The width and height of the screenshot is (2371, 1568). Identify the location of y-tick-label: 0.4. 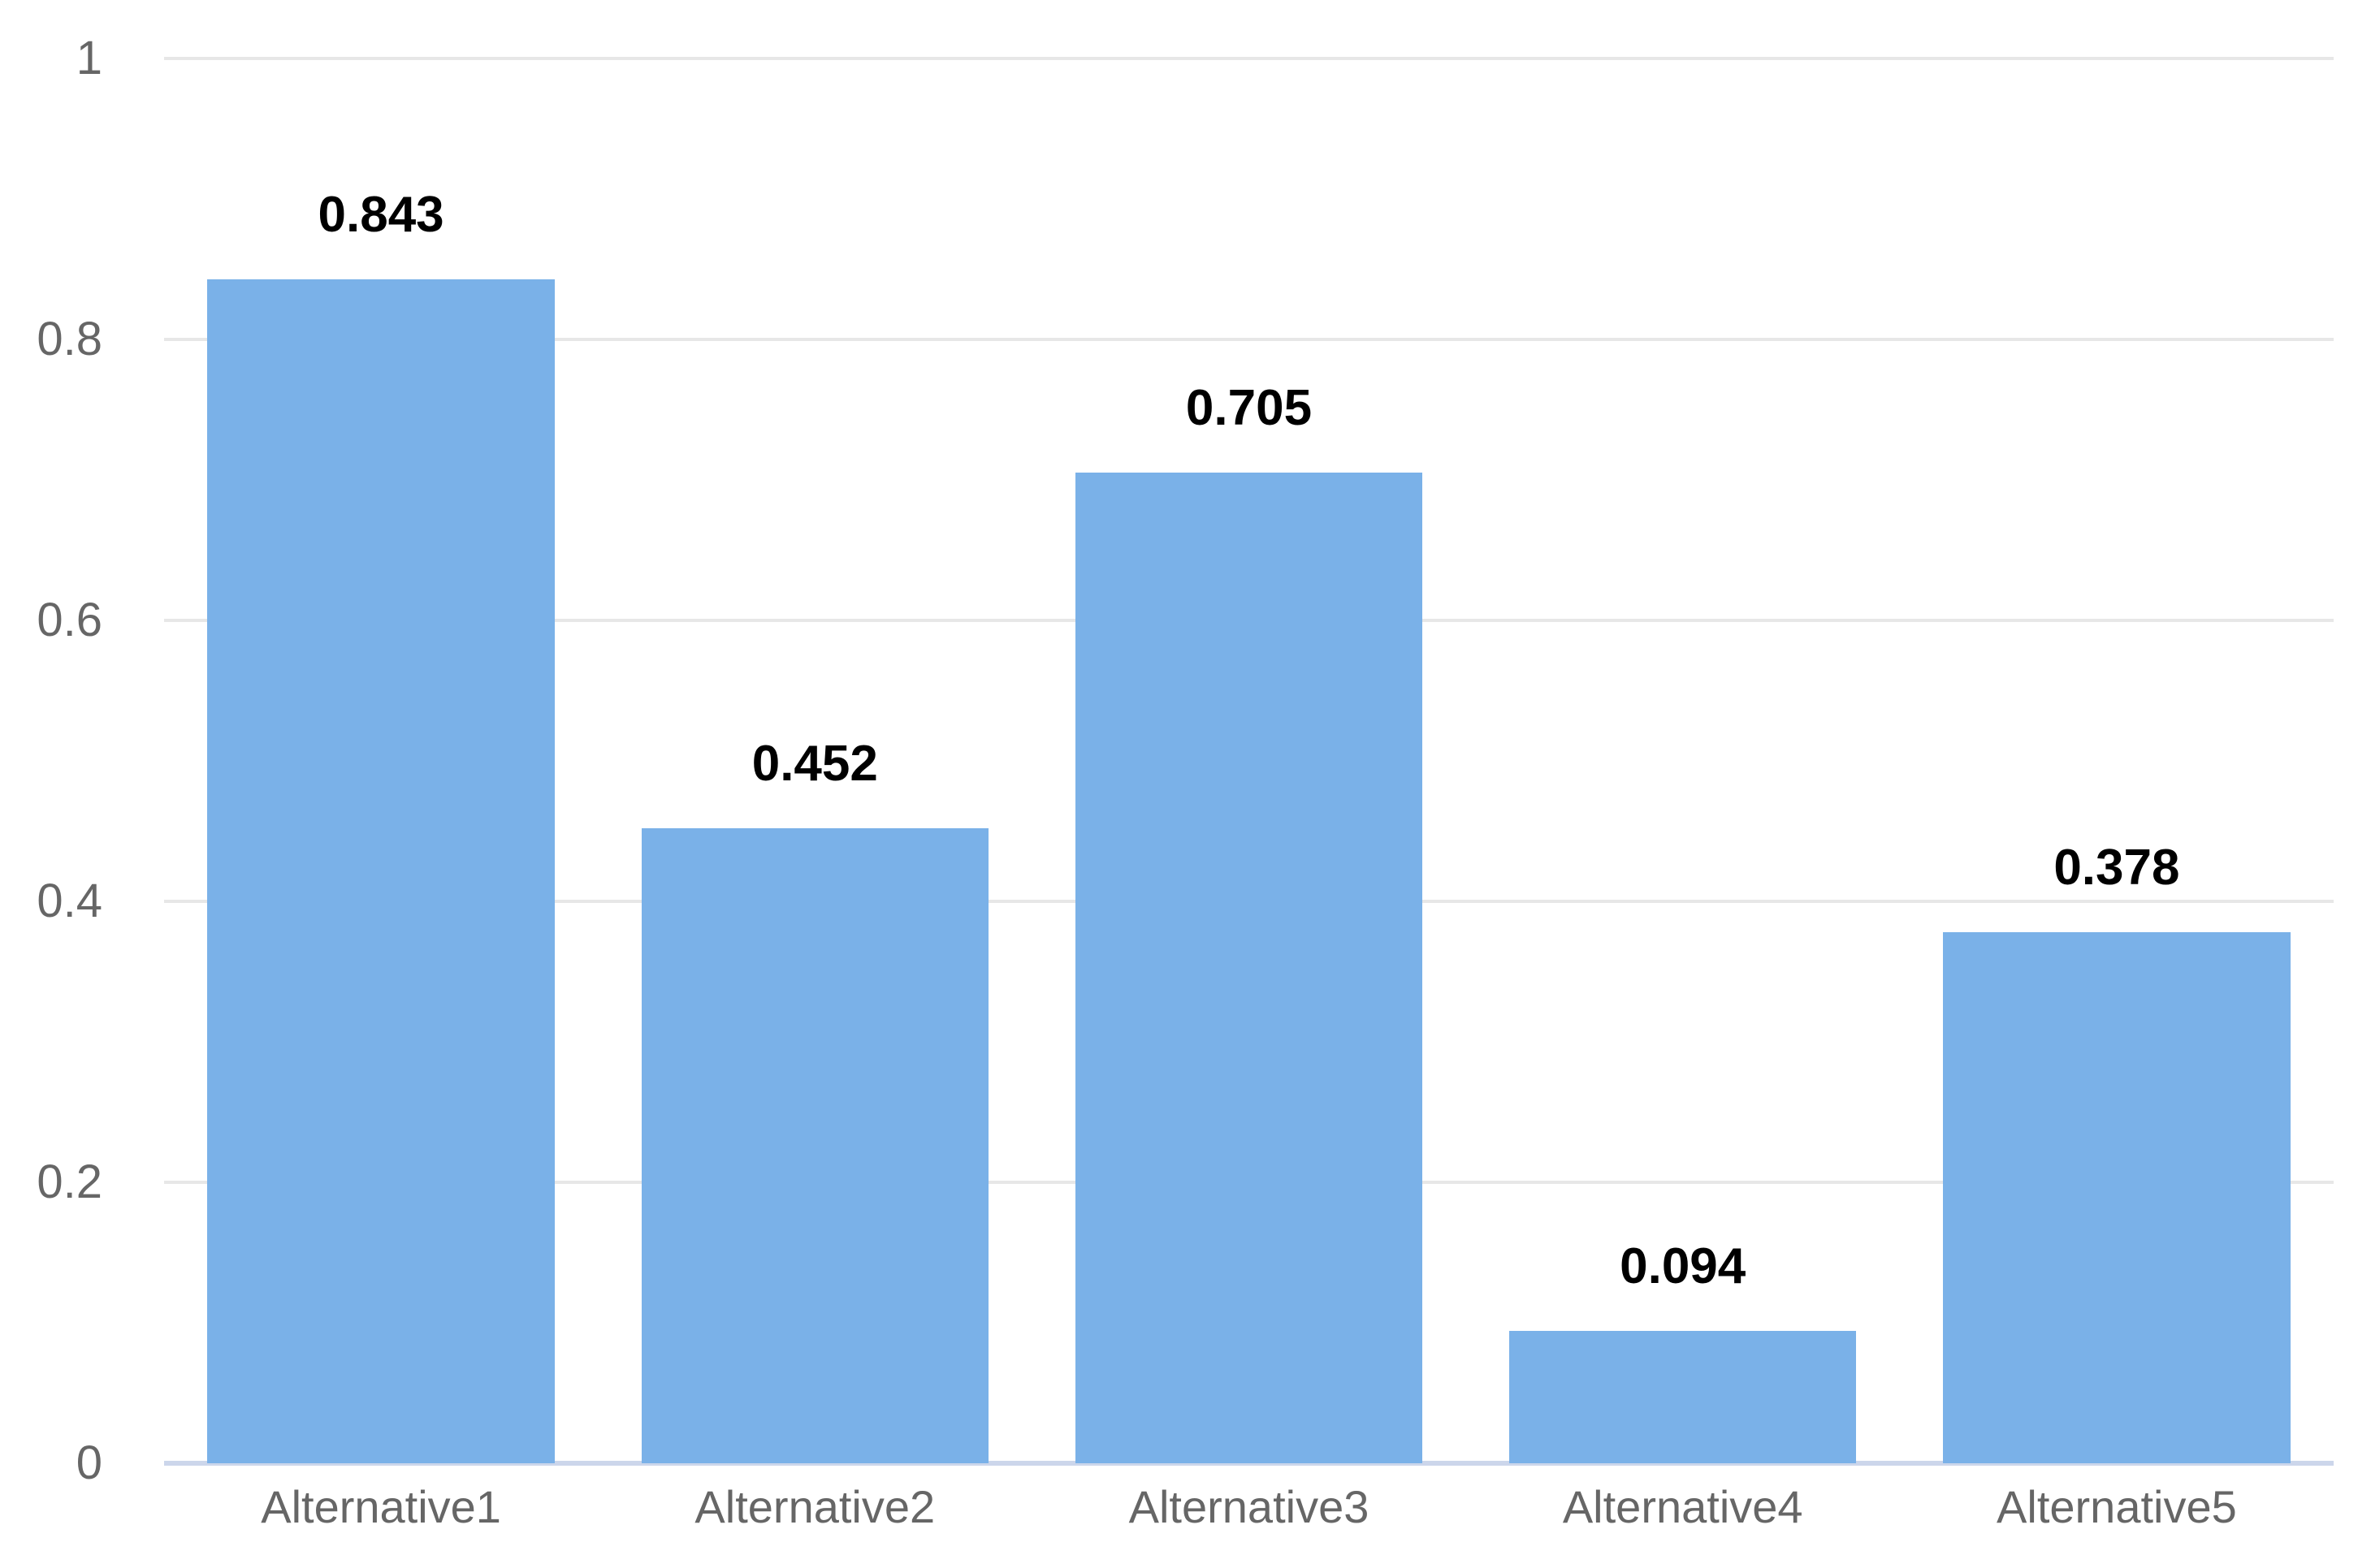
(69, 901).